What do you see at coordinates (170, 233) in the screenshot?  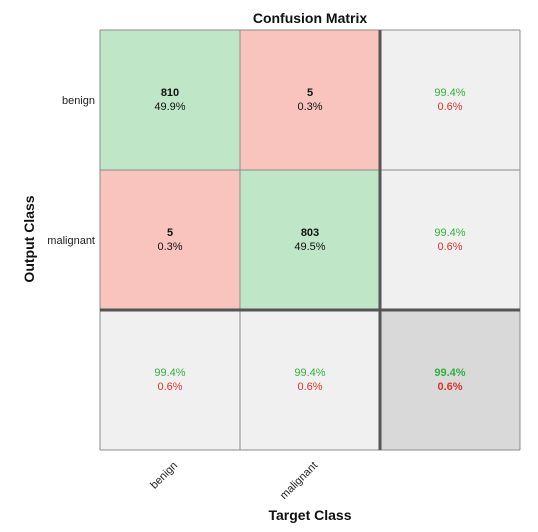 I see `cell-count-1-0: 5` at bounding box center [170, 233].